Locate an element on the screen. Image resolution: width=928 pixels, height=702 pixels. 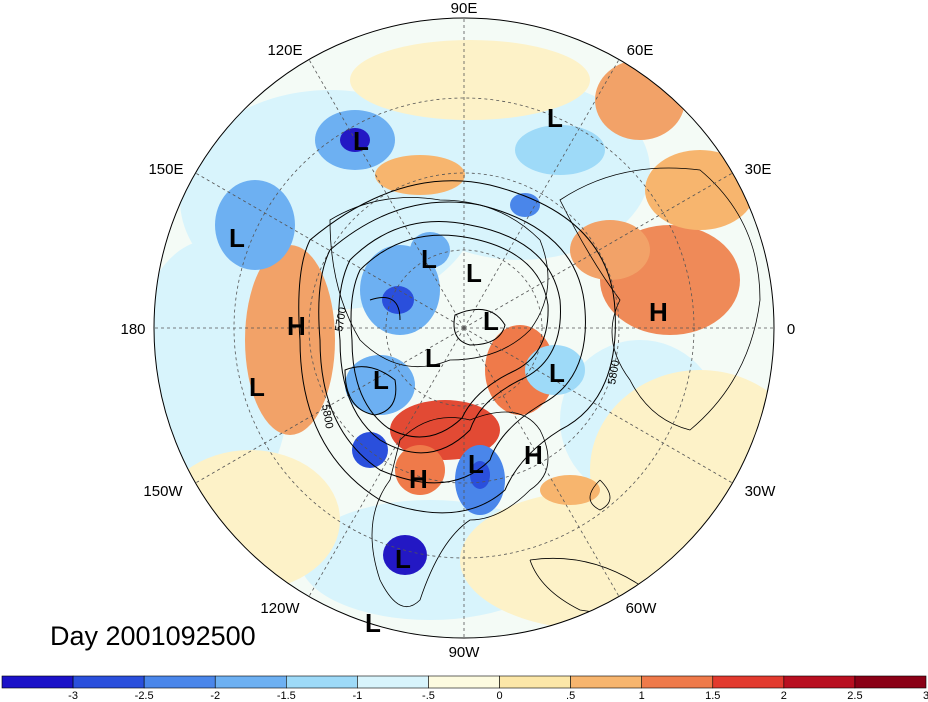
colorbar-tick-label: 0 is located at coordinates (499, 696).